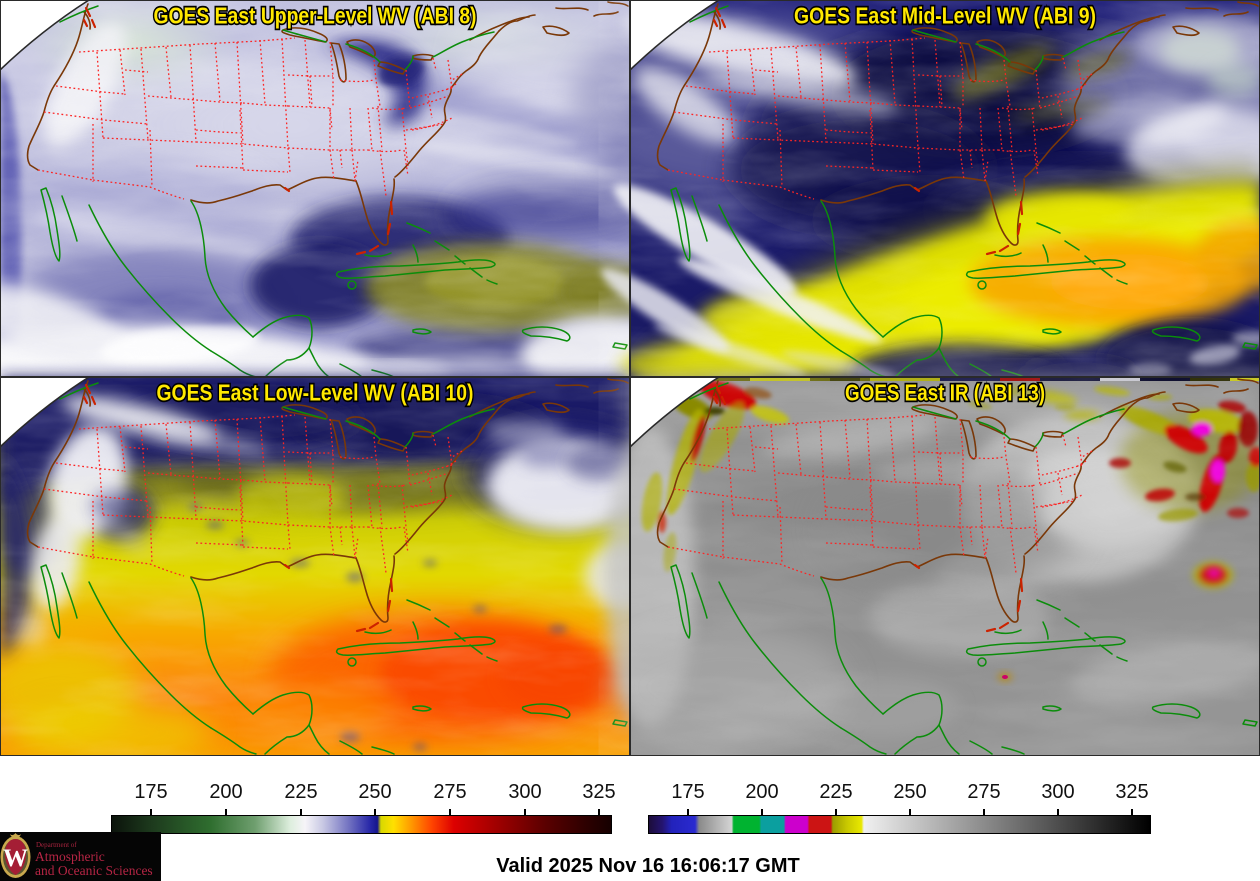  I want to click on svg-text: and Oceanic Sciences, so click(94, 870).